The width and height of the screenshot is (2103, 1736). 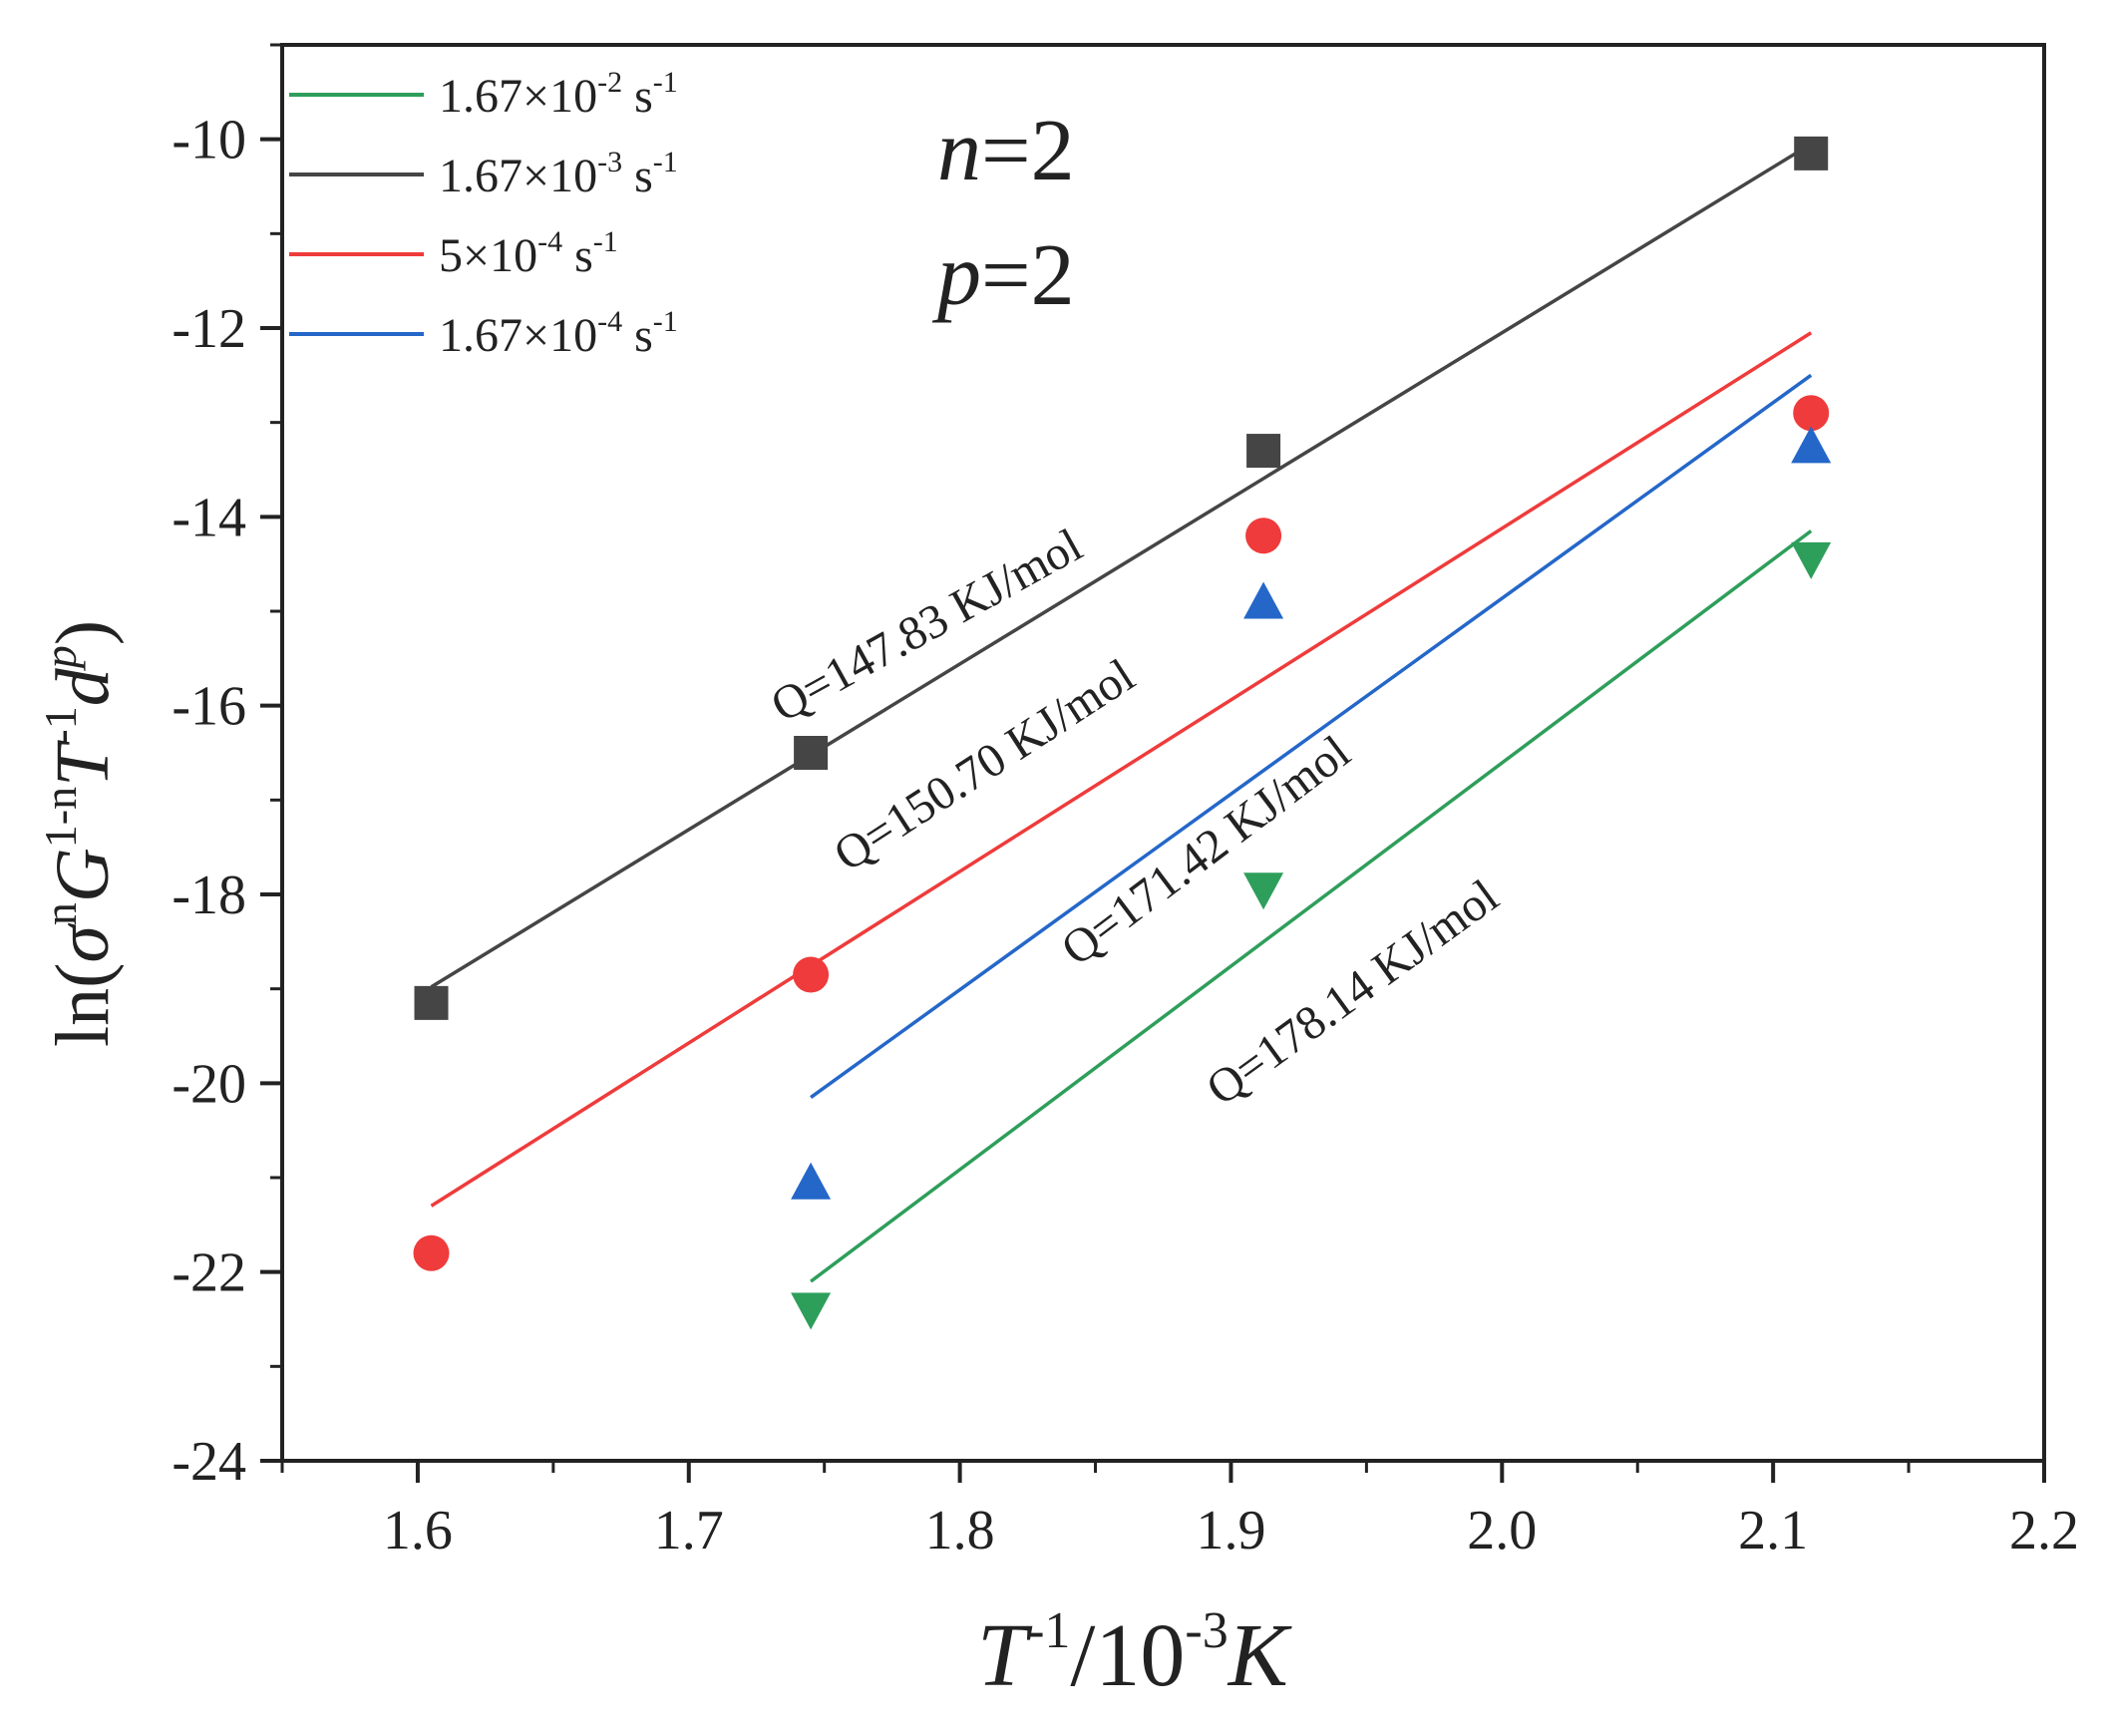 What do you see at coordinates (209, 707) in the screenshot?
I see `y-tick-label: -16` at bounding box center [209, 707].